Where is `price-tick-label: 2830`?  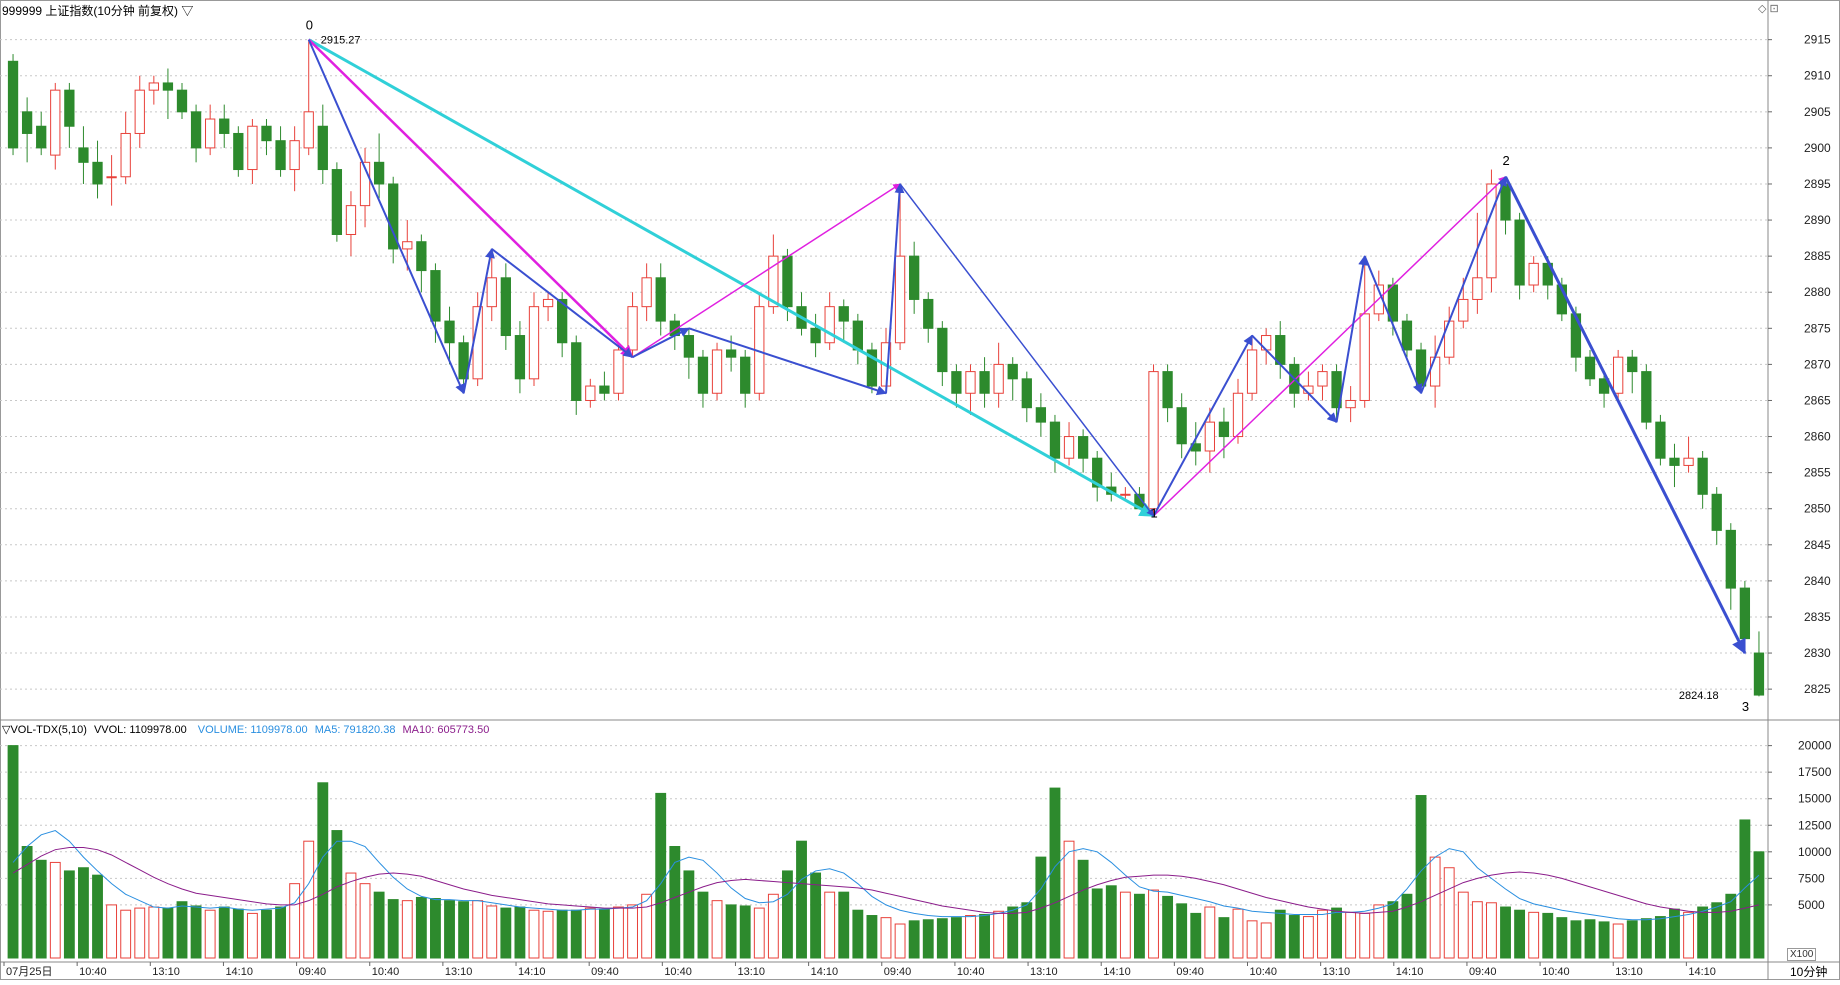
price-tick-label: 2830 is located at coordinates (1817, 653).